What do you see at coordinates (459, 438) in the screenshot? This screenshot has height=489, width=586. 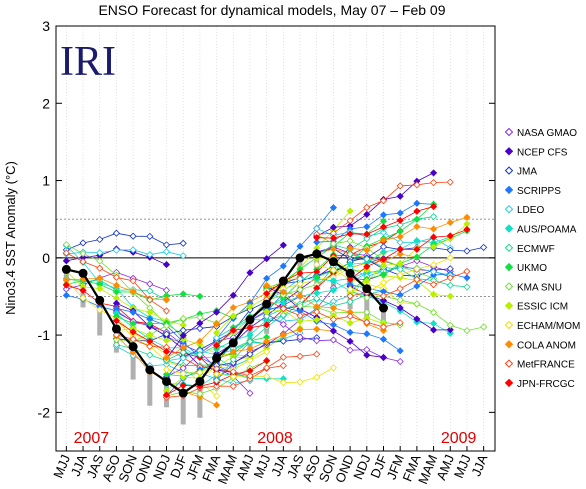 I see `year-label: 2009` at bounding box center [459, 438].